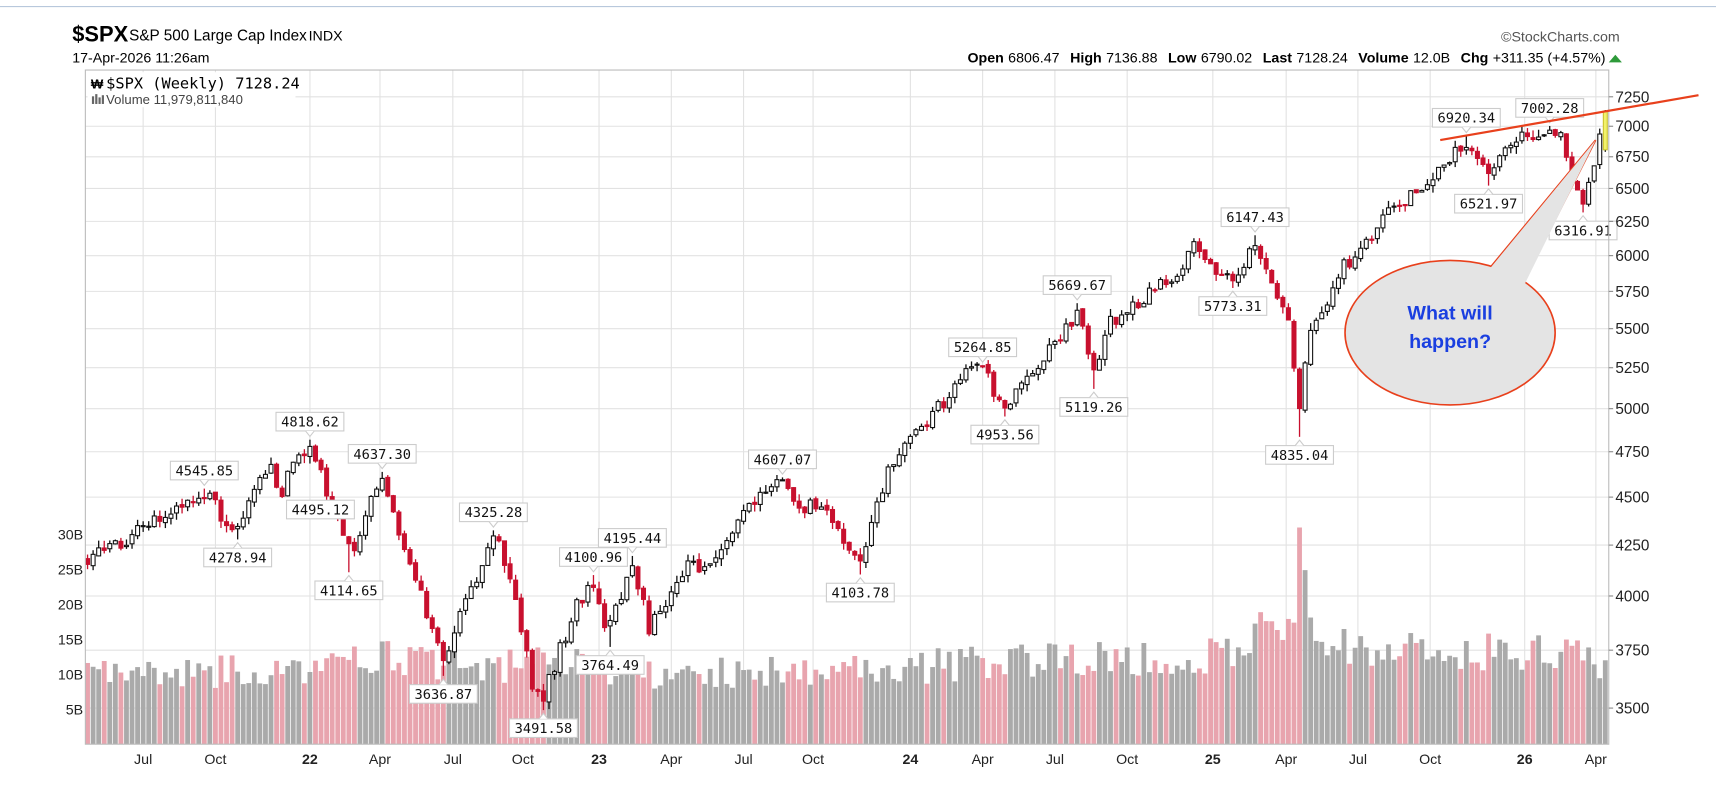 This screenshot has height=788, width=1716. Describe the element at coordinates (218, 35) in the screenshot. I see `index-name: S&P 500 Large Cap Index` at that location.